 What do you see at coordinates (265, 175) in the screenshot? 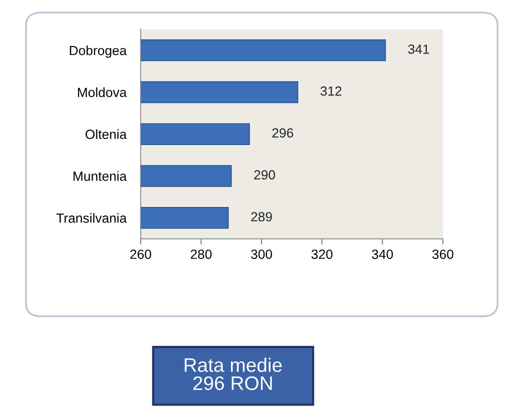
I see `data-label: 290` at bounding box center [265, 175].